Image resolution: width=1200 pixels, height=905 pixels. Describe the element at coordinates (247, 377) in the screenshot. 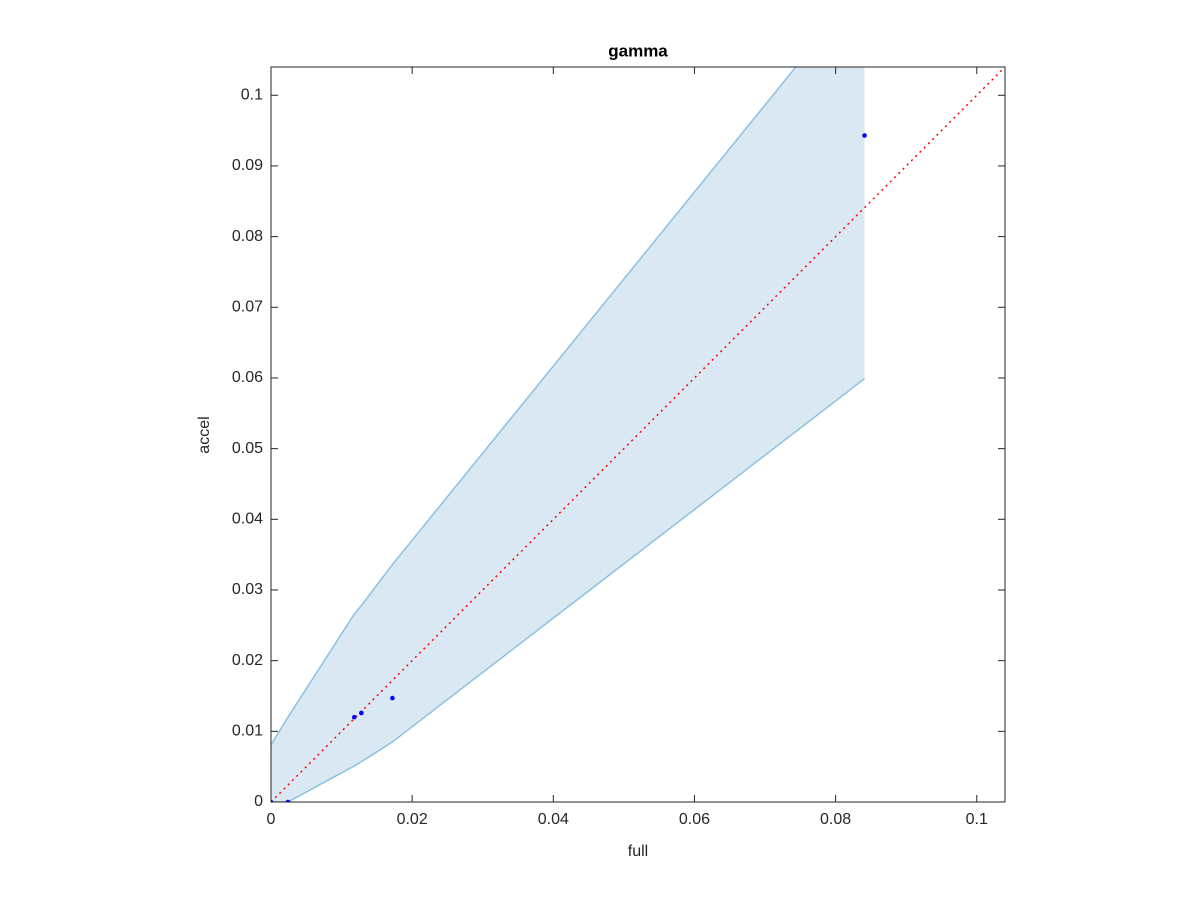

I see `y-tick-label: 0.06` at that location.